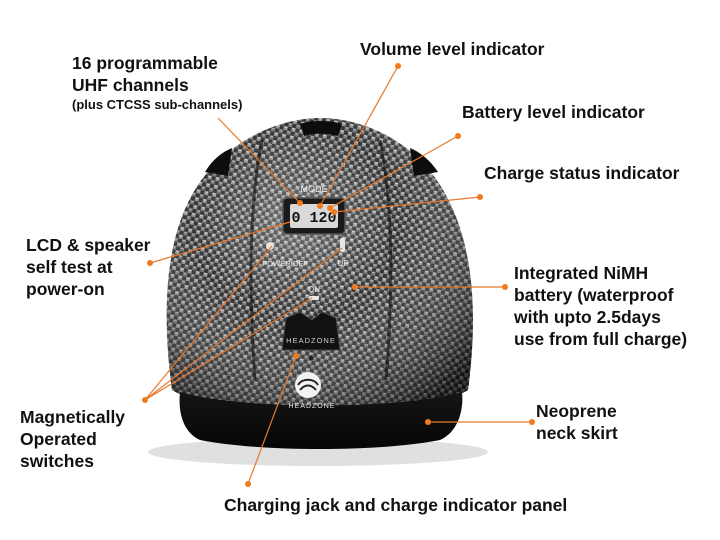 The height and width of the screenshot is (540, 720). What do you see at coordinates (428, 422) in the screenshot?
I see `dot-neoprene` at bounding box center [428, 422].